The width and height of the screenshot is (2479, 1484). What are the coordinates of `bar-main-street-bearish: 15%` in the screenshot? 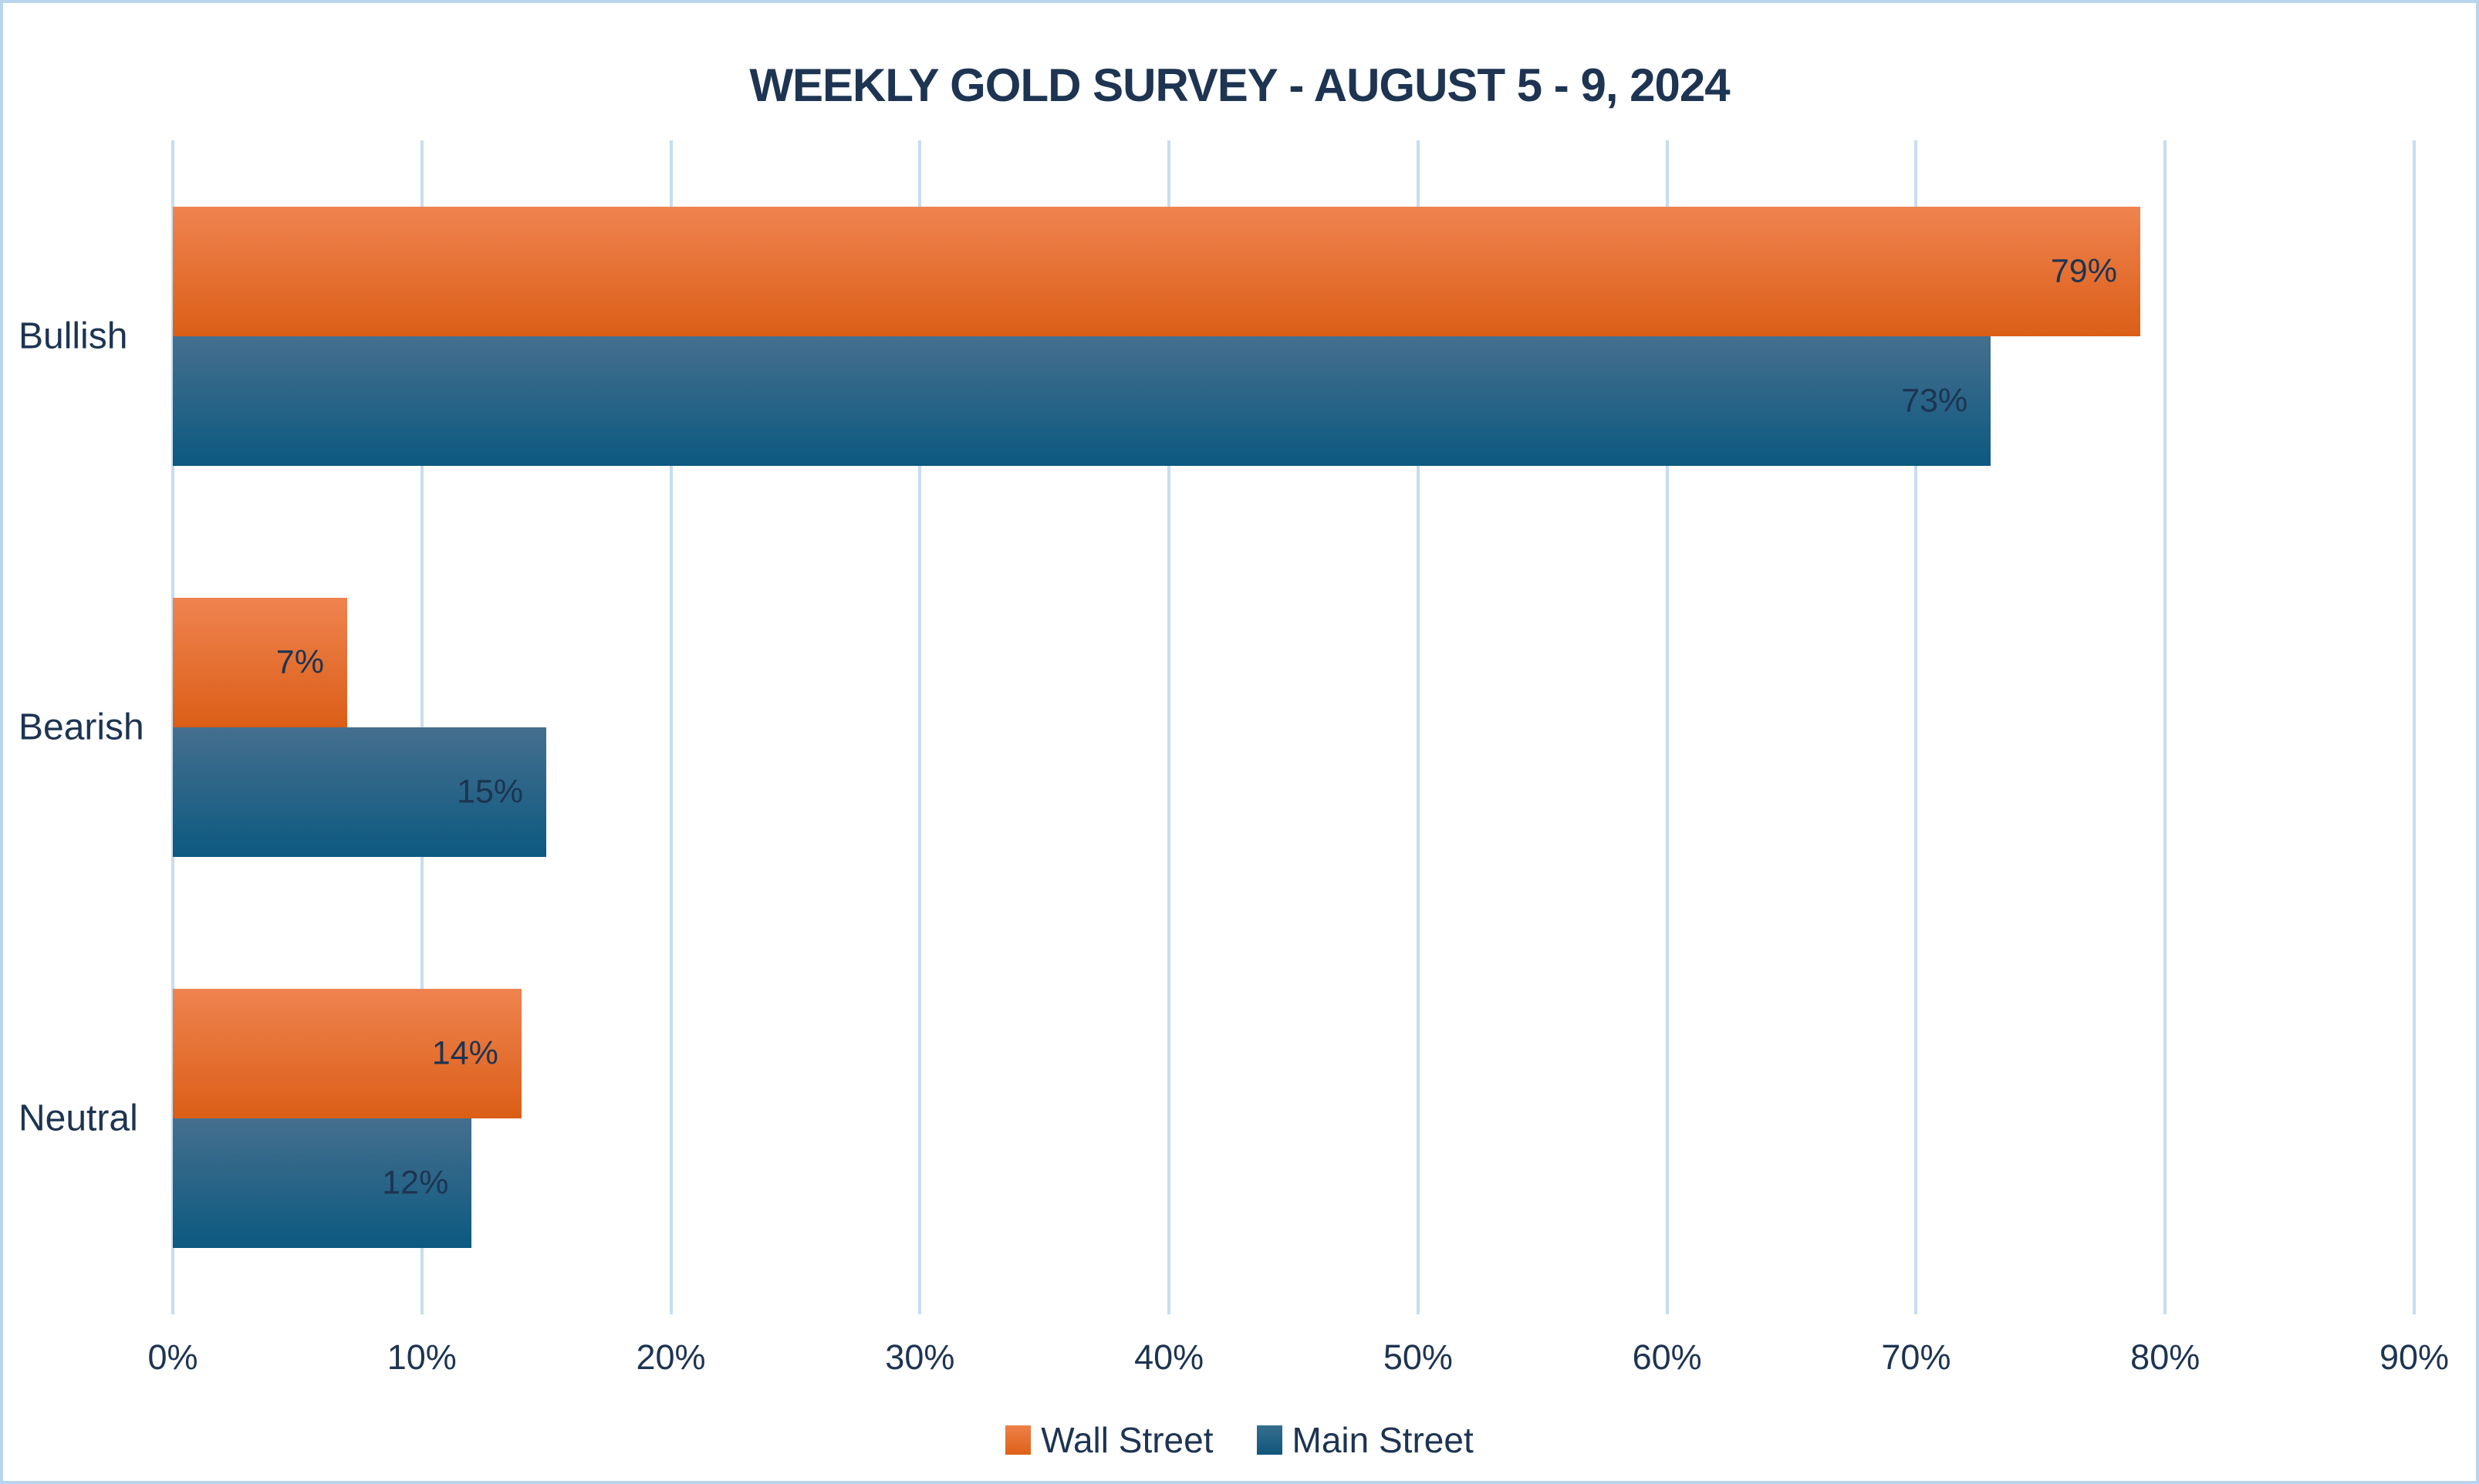 It's located at (360, 792).